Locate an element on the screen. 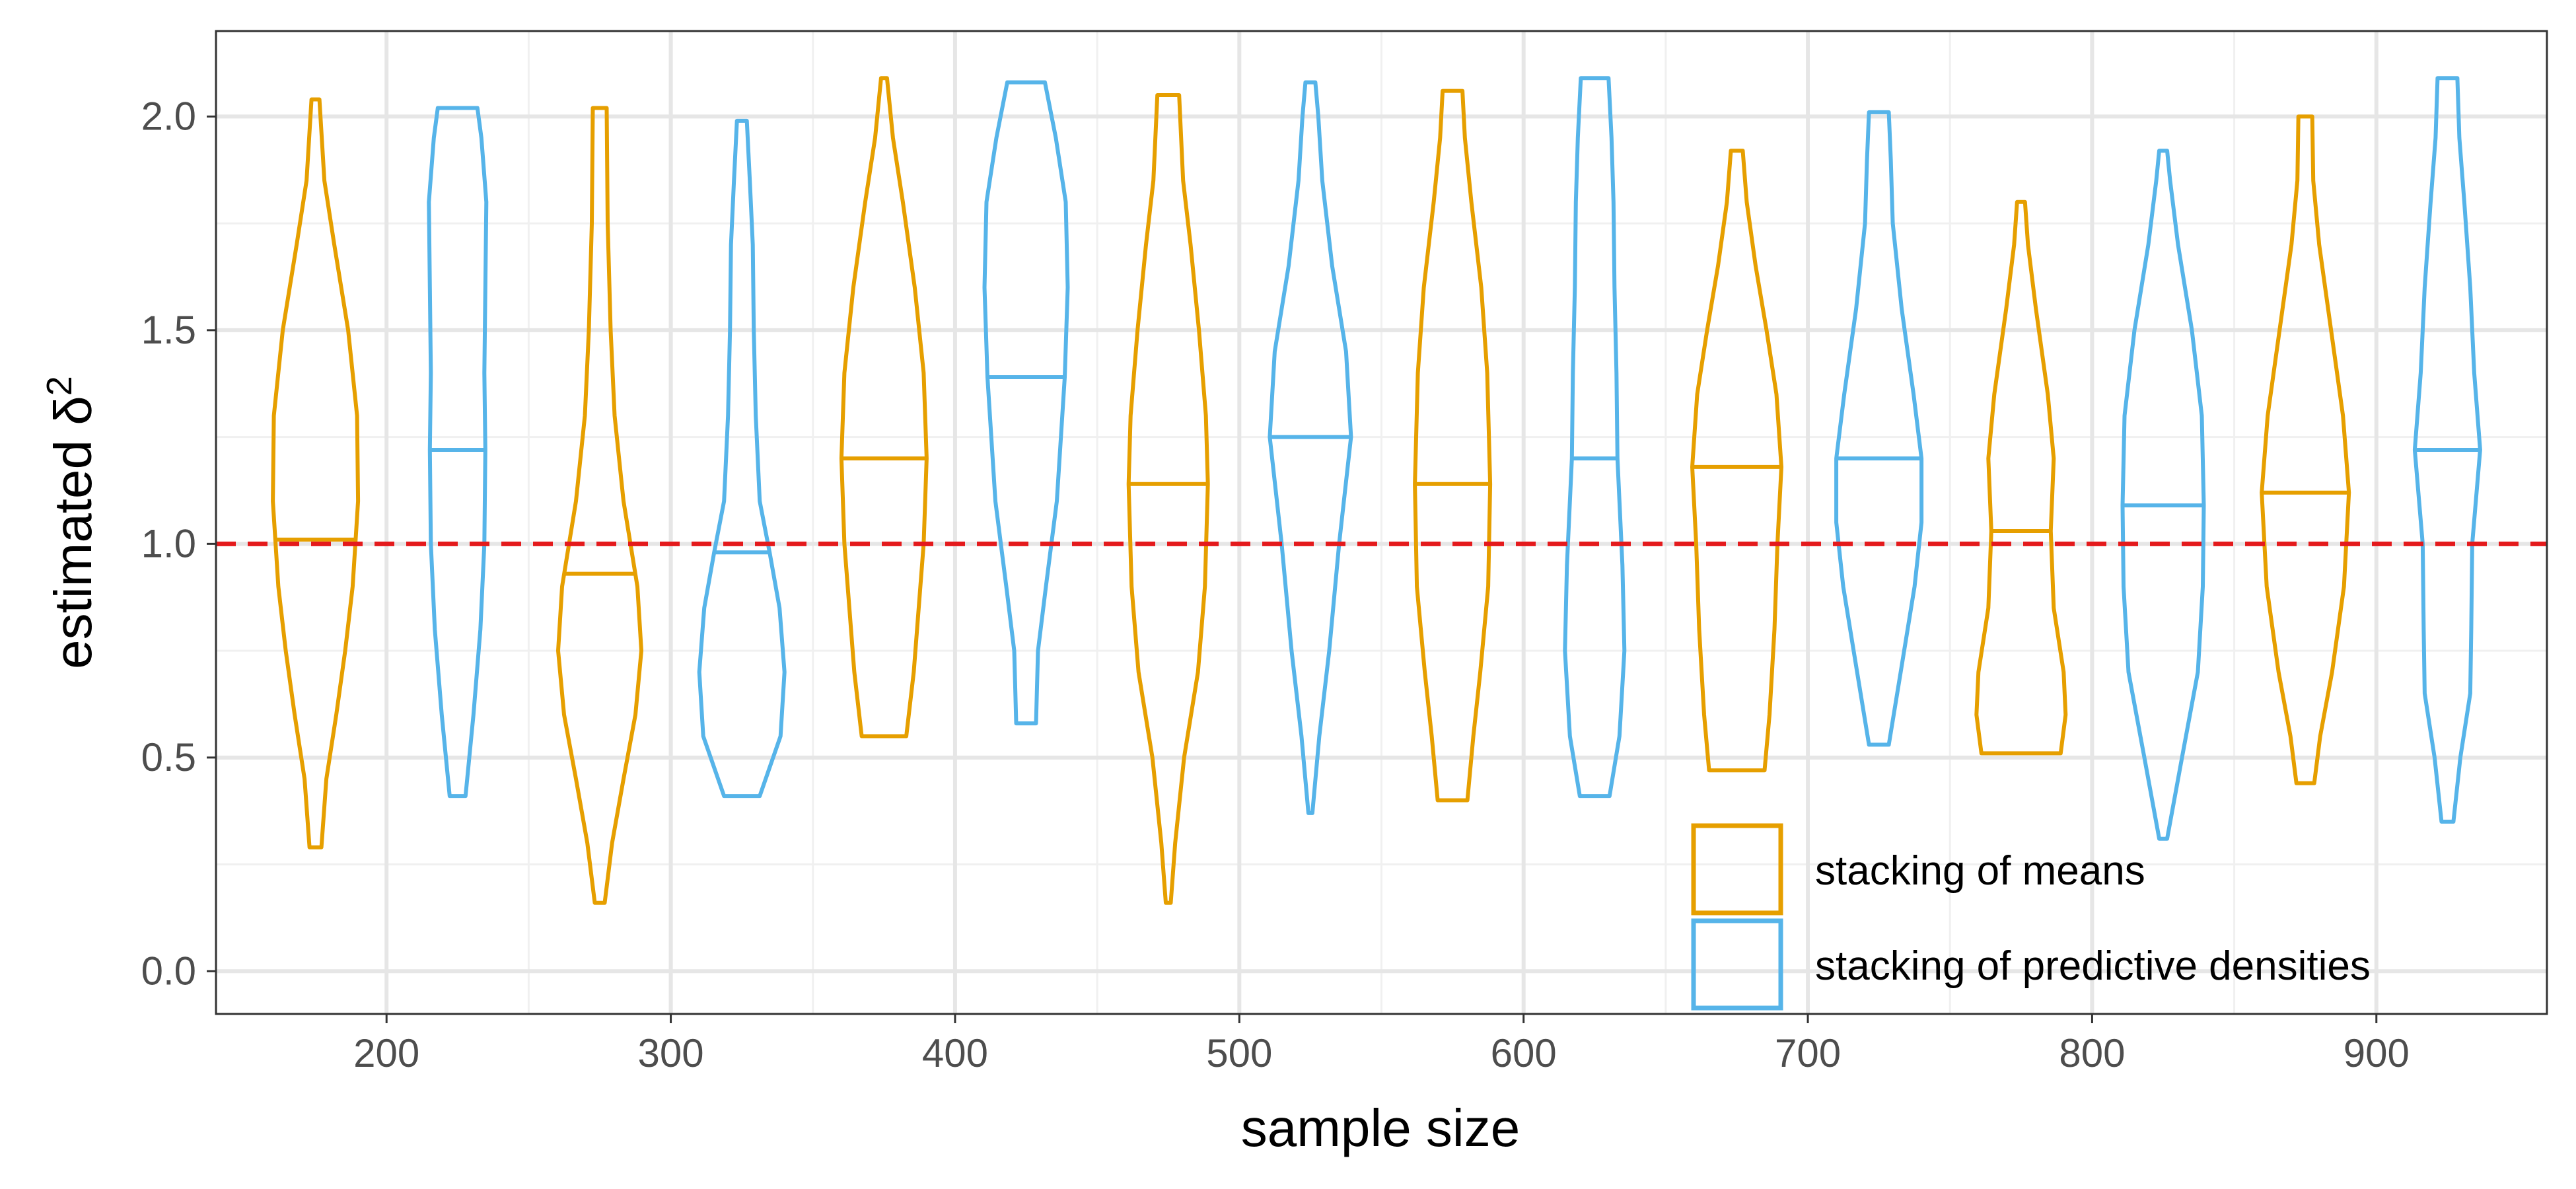  y-tick-label: 0.5 is located at coordinates (168, 757).